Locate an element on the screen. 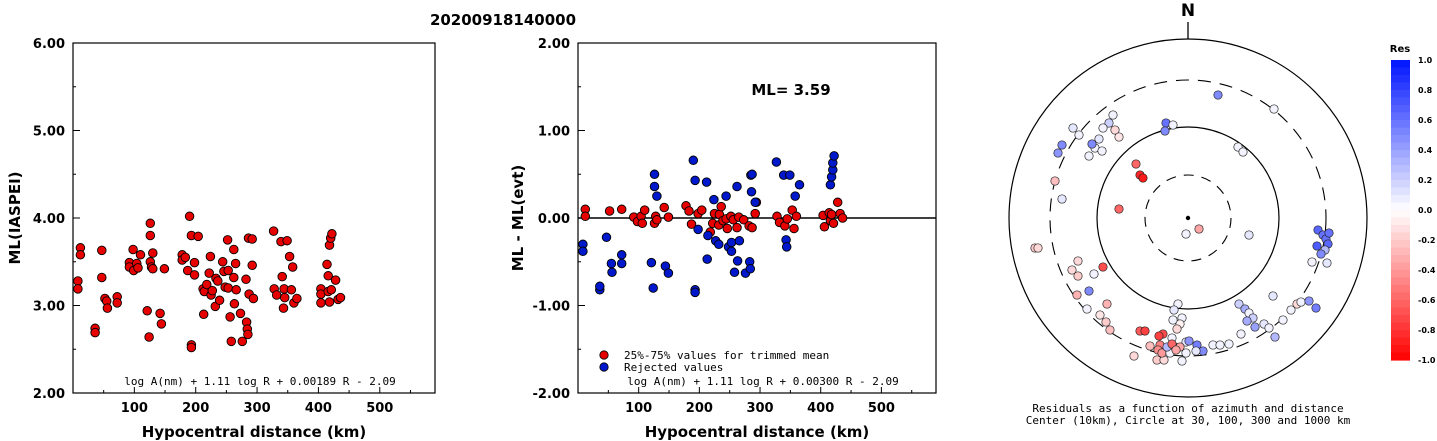 This screenshot has height=441, width=1437. colorbar-tick-label: 0.8 is located at coordinates (1425, 90).